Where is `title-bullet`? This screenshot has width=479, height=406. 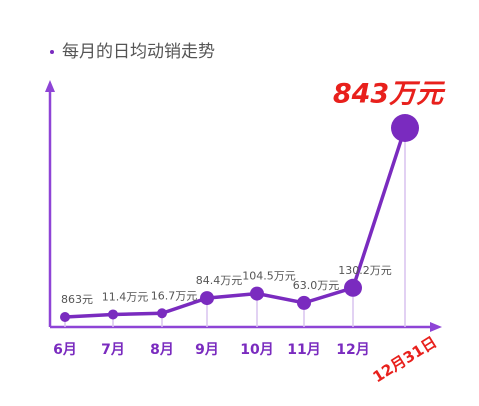
title-bullet is located at coordinates (52, 52).